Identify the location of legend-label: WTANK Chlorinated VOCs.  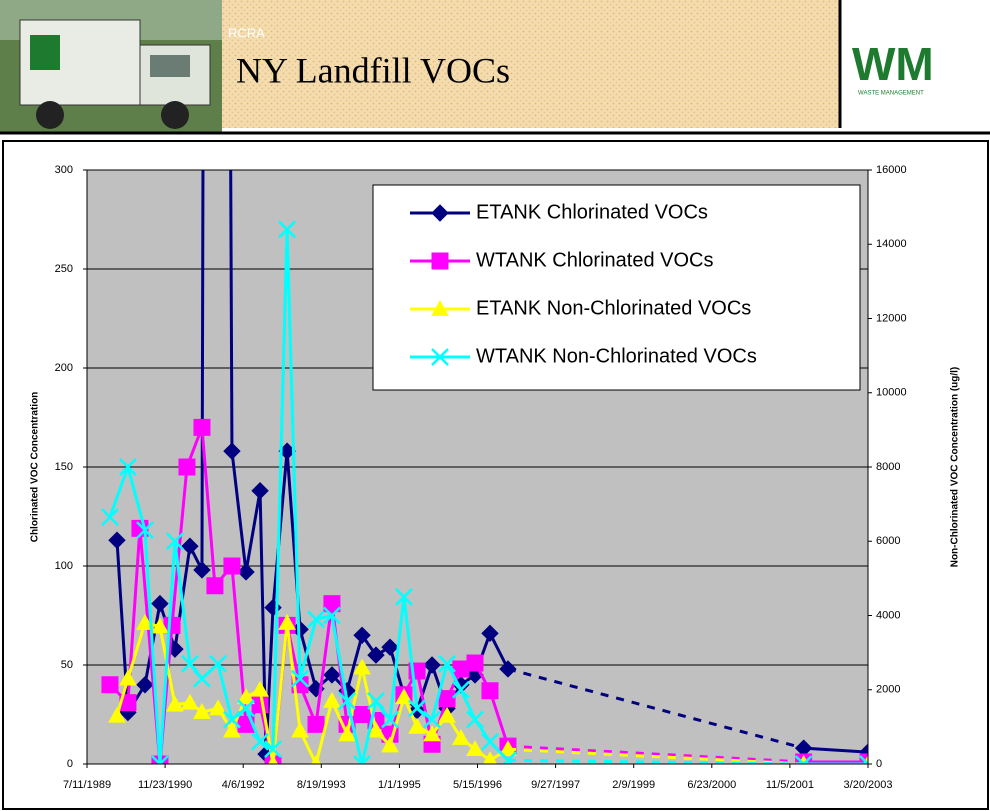
(594, 260).